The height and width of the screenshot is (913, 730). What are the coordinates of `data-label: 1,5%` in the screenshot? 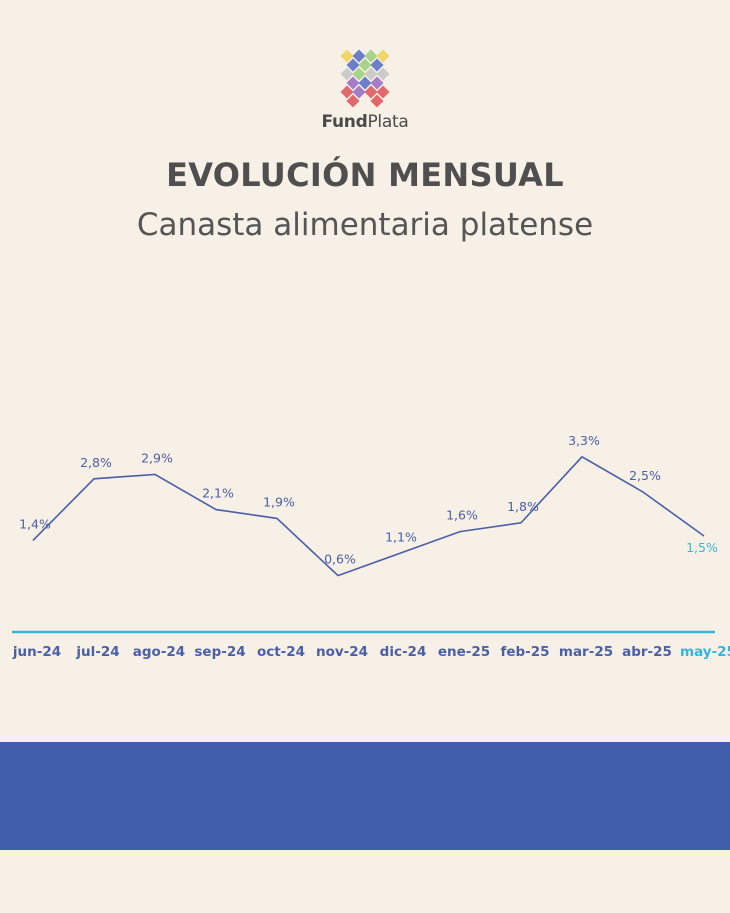 It's located at (702, 547).